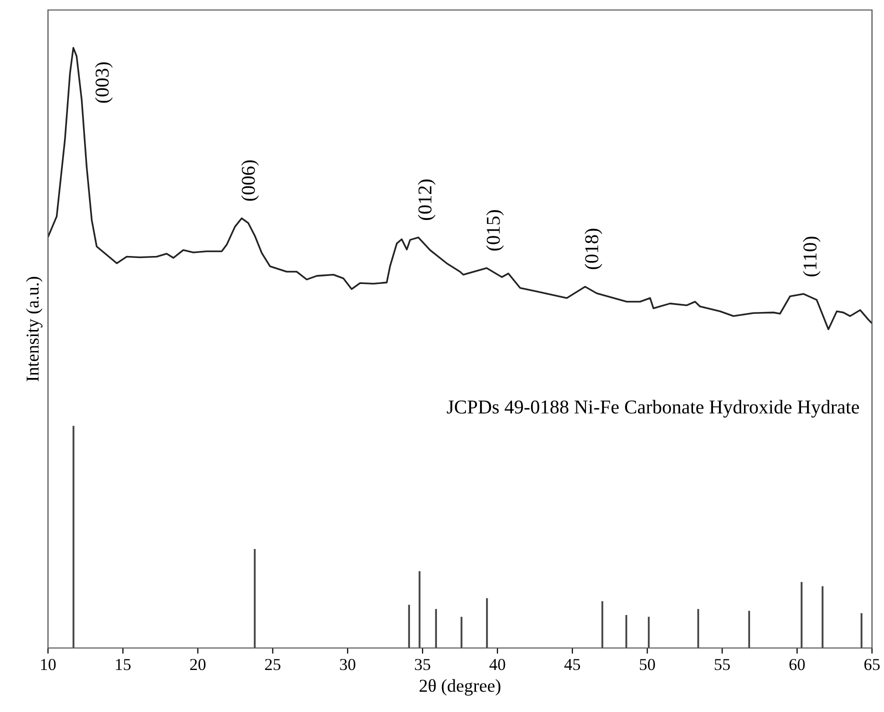  I want to click on x-tick-label: 40, so click(497, 664).